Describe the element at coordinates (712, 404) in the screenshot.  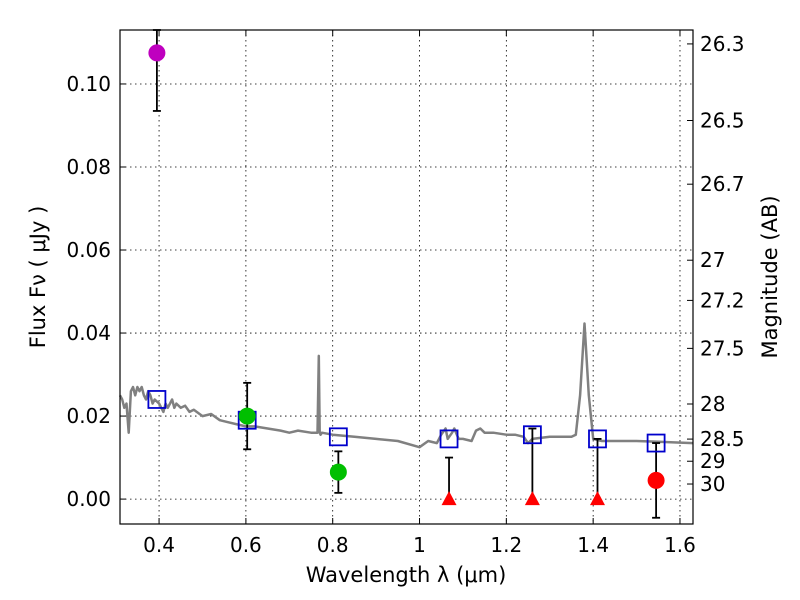
I see `mag-tick-label: 28` at that location.